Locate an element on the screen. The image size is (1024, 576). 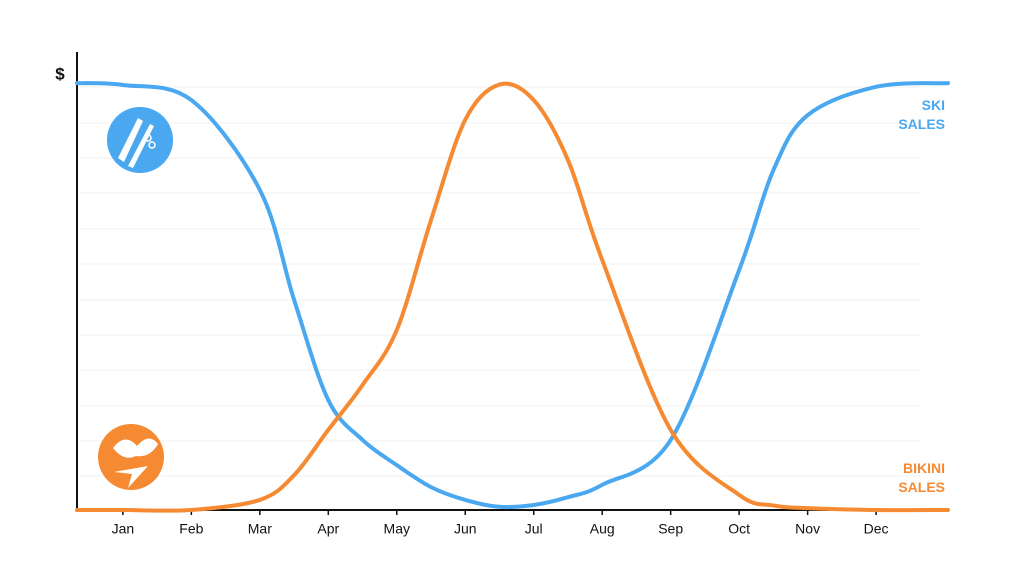
x-tick-label: Sep is located at coordinates (670, 529).